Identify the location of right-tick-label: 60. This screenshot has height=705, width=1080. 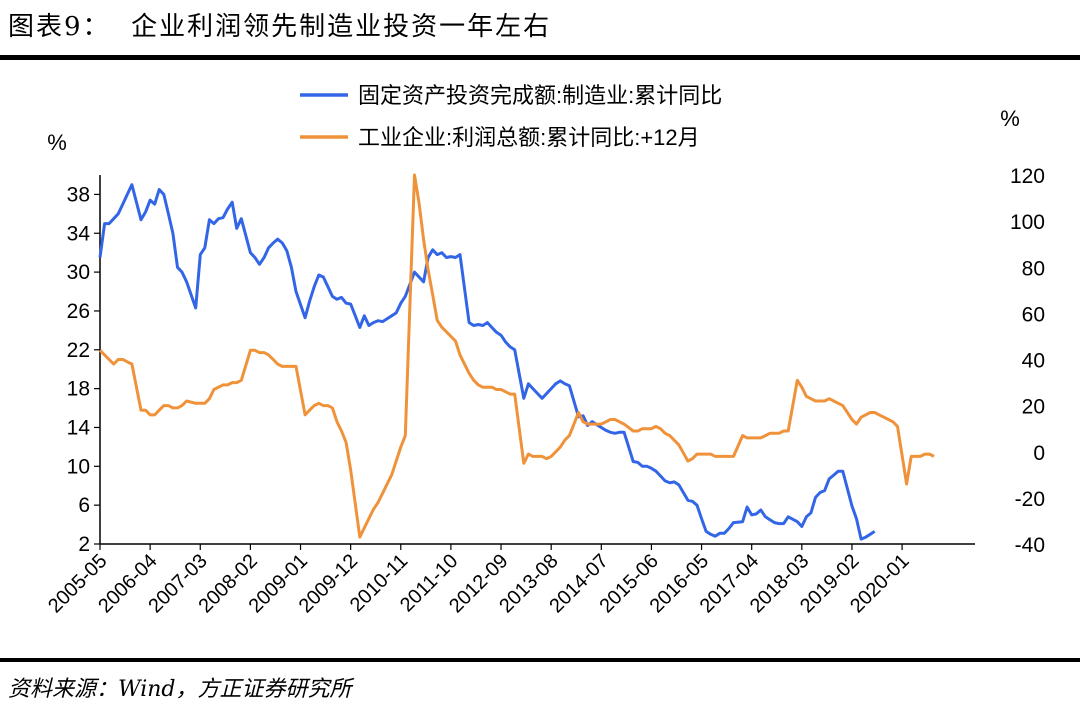
(1033, 314).